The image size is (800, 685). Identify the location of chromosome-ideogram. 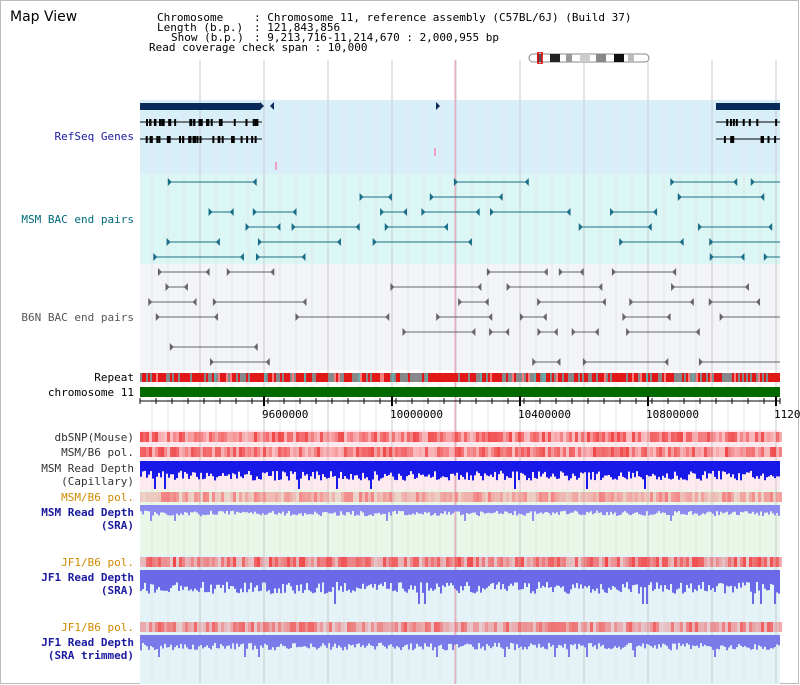
(590, 58).